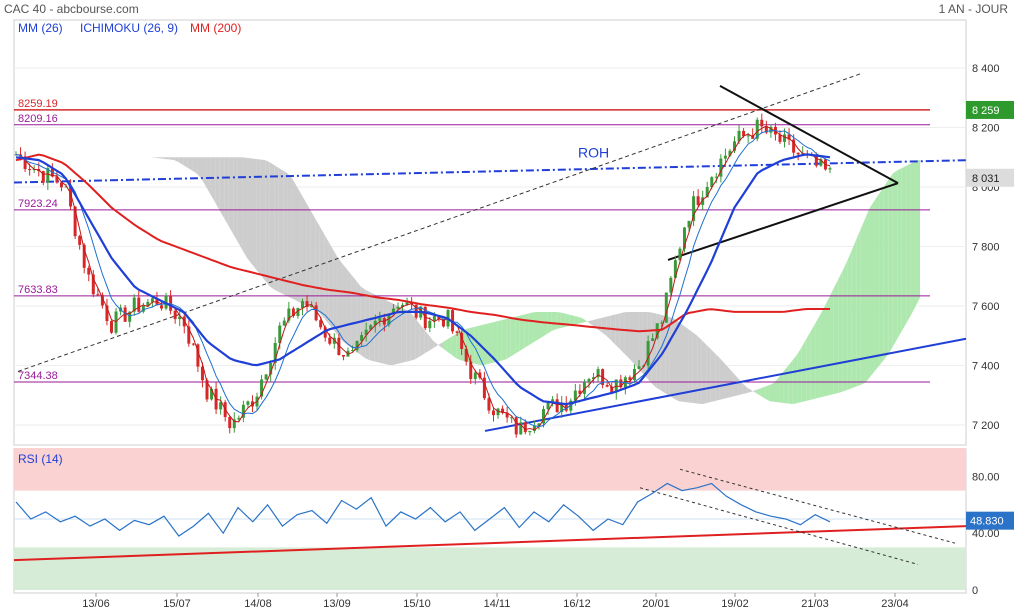 The height and width of the screenshot is (613, 1014). I want to click on date-tick-label: 23/04, so click(895, 604).